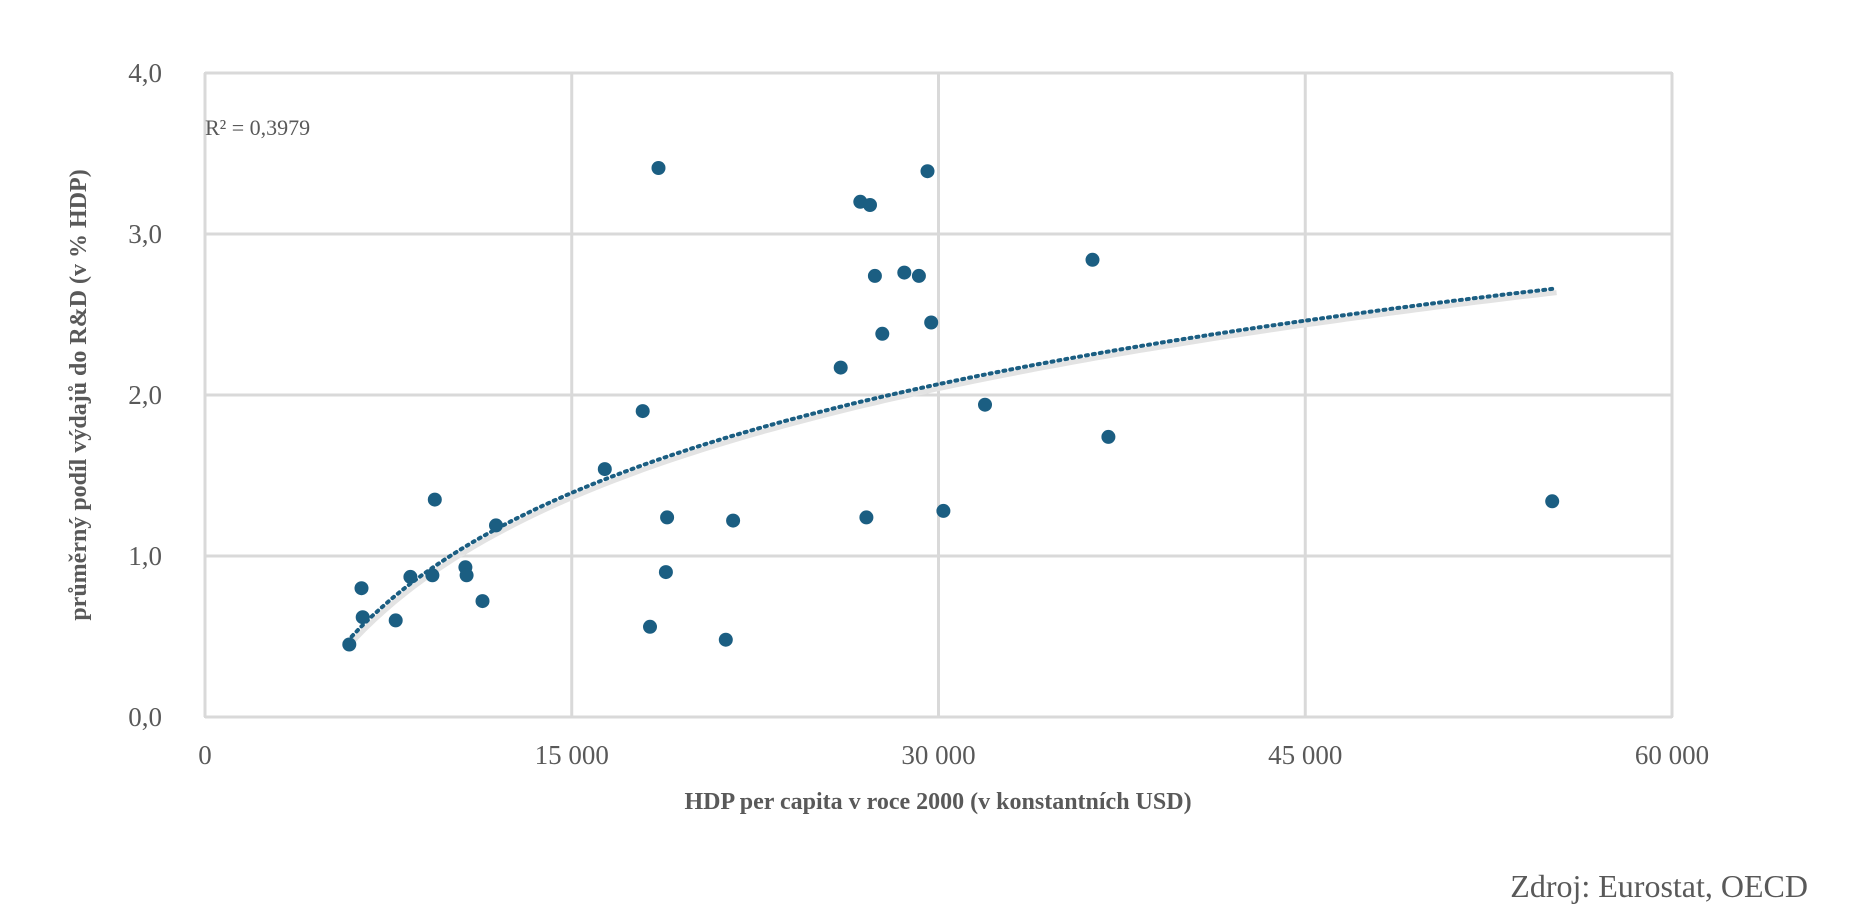 The width and height of the screenshot is (1862, 922). I want to click on y-tick-label: 2,0, so click(145, 395).